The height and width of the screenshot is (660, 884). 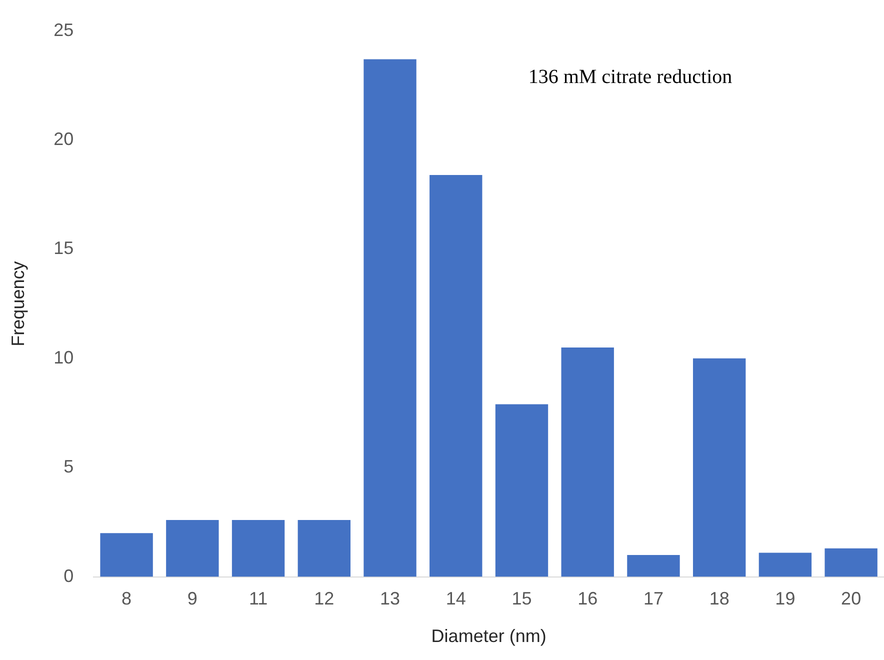 What do you see at coordinates (324, 598) in the screenshot?
I see `x-tick-label: 12` at bounding box center [324, 598].